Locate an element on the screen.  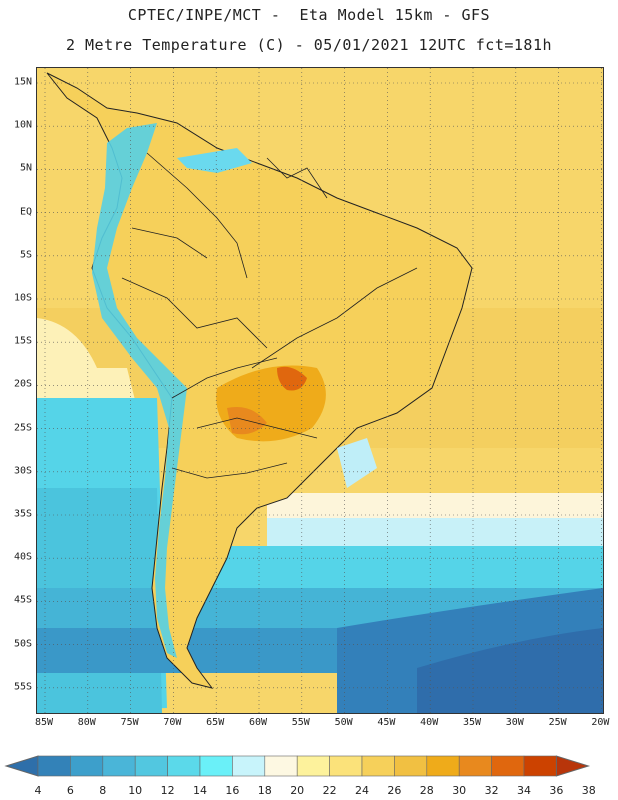
lon-label: 30W is located at coordinates (514, 722).